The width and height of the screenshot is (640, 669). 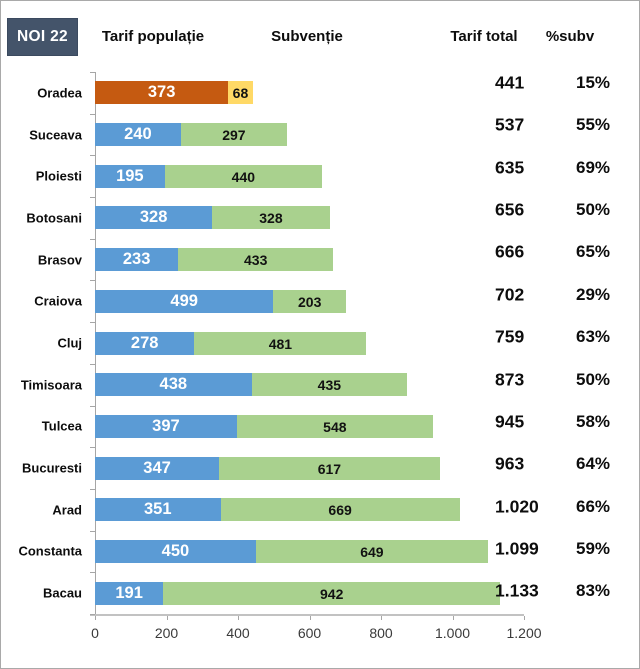 I want to click on bar-segment-tarif: 233, so click(x=137, y=259).